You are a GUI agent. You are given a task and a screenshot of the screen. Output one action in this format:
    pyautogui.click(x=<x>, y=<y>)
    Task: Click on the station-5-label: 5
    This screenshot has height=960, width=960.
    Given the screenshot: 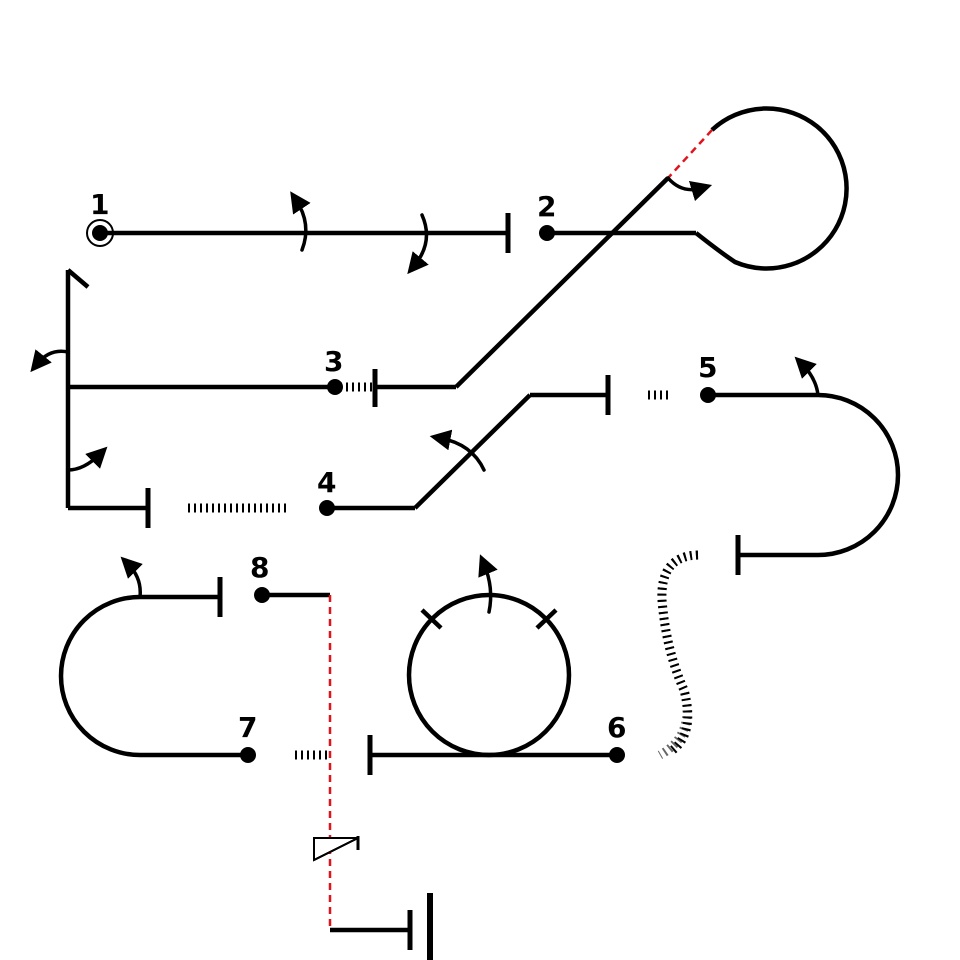 What is the action you would take?
    pyautogui.click(x=707, y=367)
    